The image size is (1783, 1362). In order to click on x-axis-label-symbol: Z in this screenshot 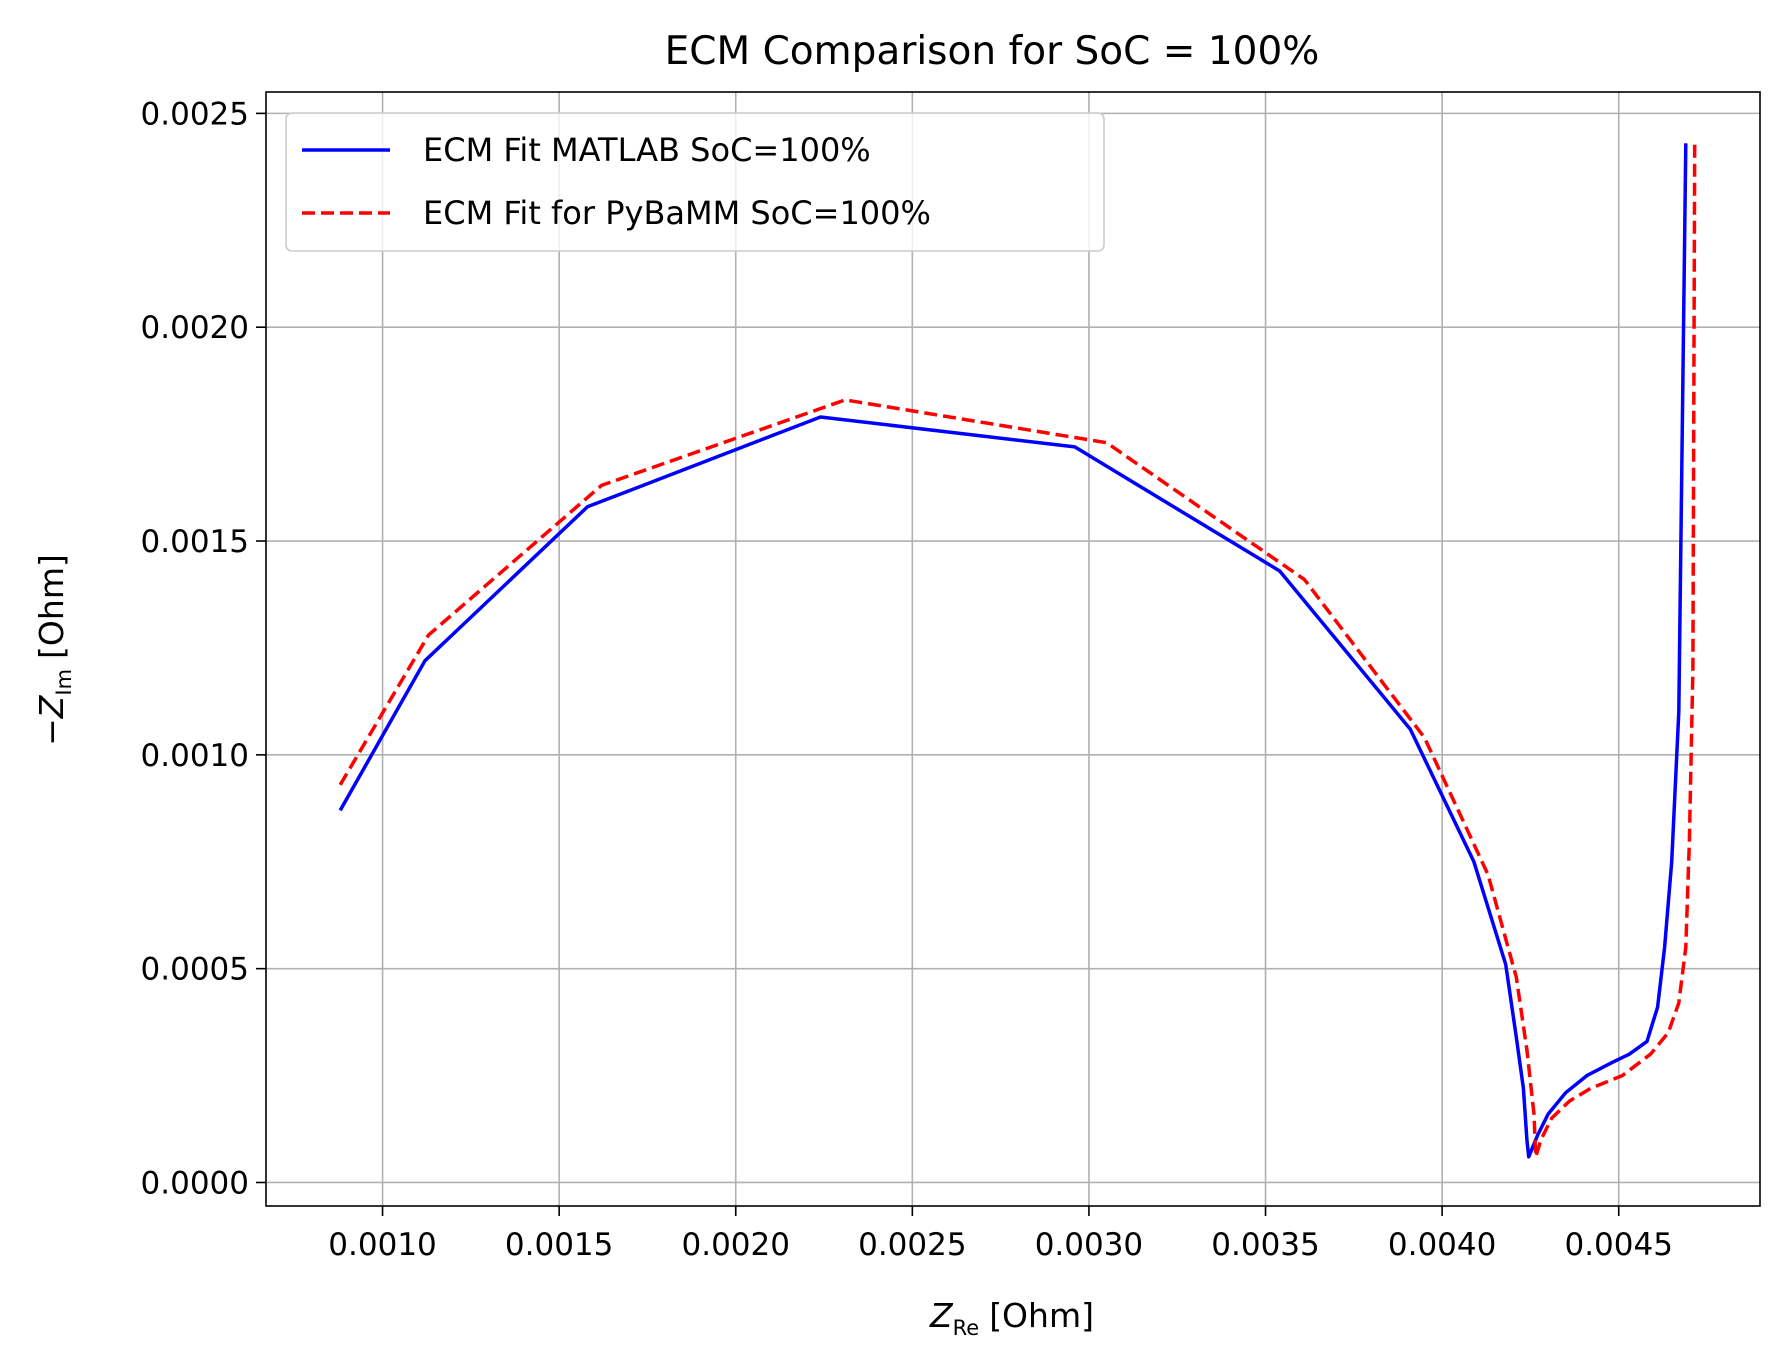, I will do `click(941, 1315)`.